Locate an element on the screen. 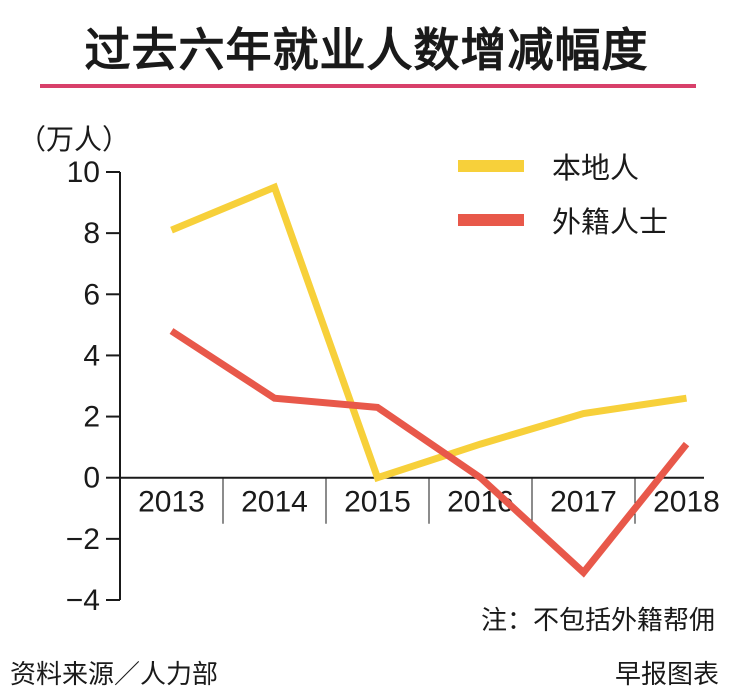  chart-title: 过去六年就业人数增减幅度 is located at coordinates (366, 50).